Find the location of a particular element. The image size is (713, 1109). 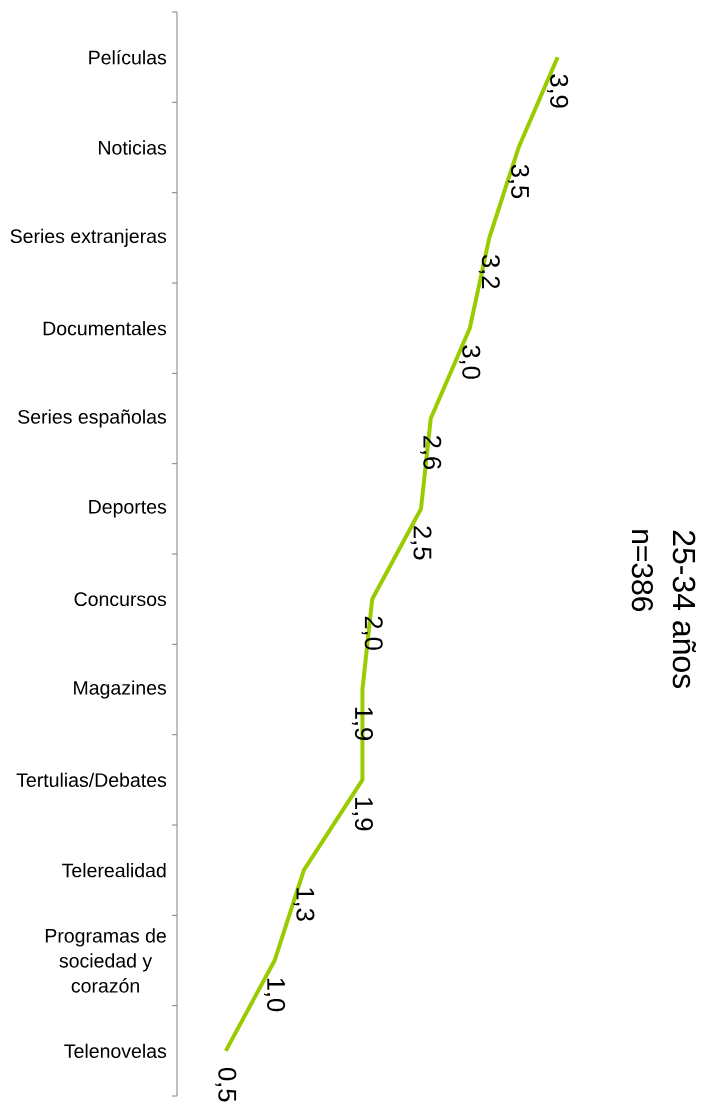

text: 25-34 años is located at coordinates (684, 609).